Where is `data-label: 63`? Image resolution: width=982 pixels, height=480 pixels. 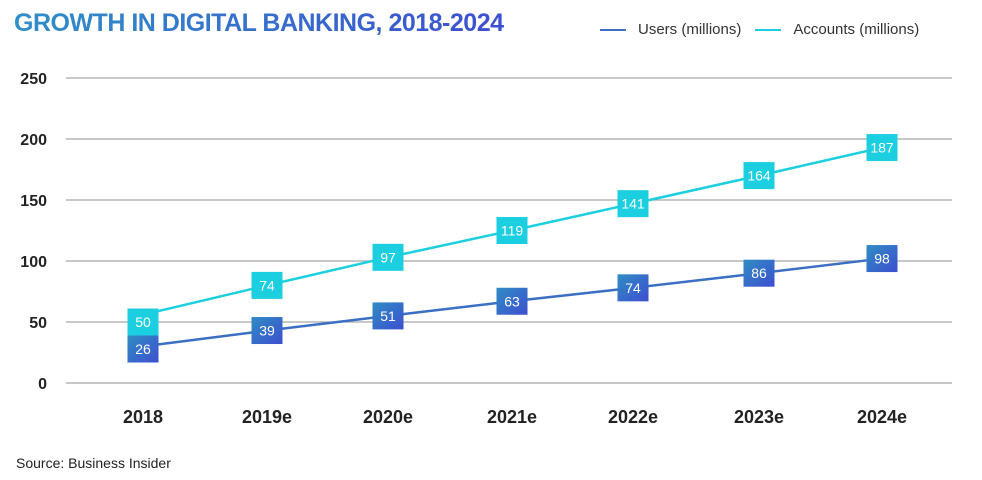 data-label: 63 is located at coordinates (512, 301).